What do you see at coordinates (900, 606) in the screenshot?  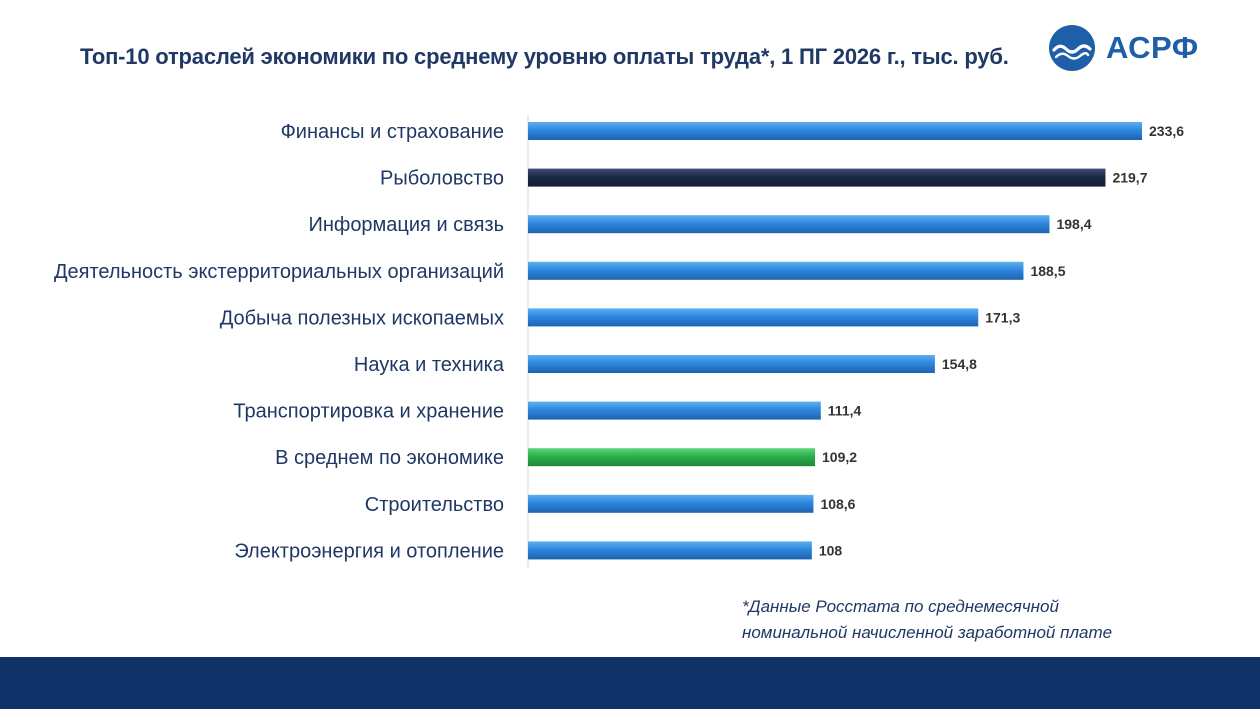 I see `footnote-line-1: *Данные Росстата по среднемесячной` at bounding box center [900, 606].